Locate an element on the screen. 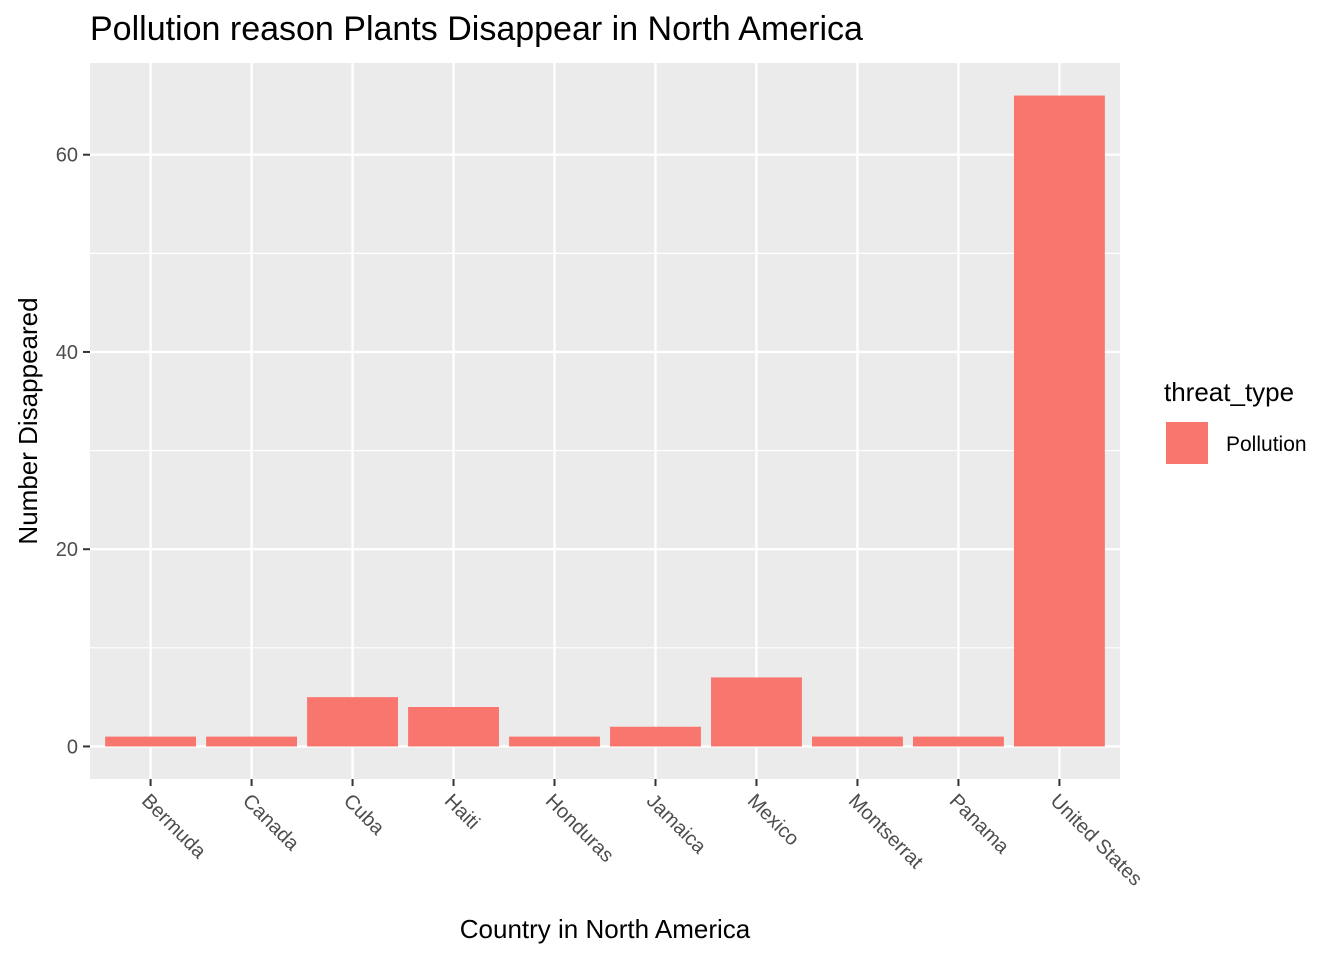  x-axis-title: Country in North America is located at coordinates (605, 929).